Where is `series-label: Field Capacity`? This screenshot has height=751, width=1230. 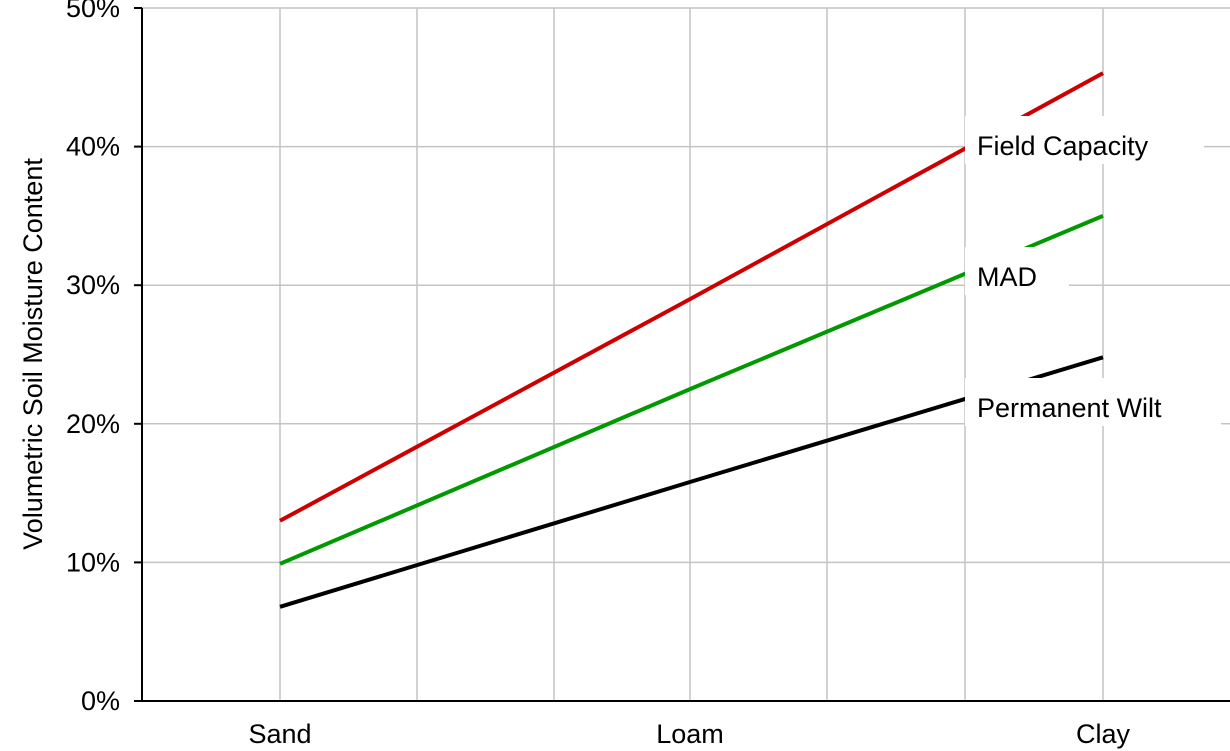
series-label: Field Capacity is located at coordinates (1063, 146).